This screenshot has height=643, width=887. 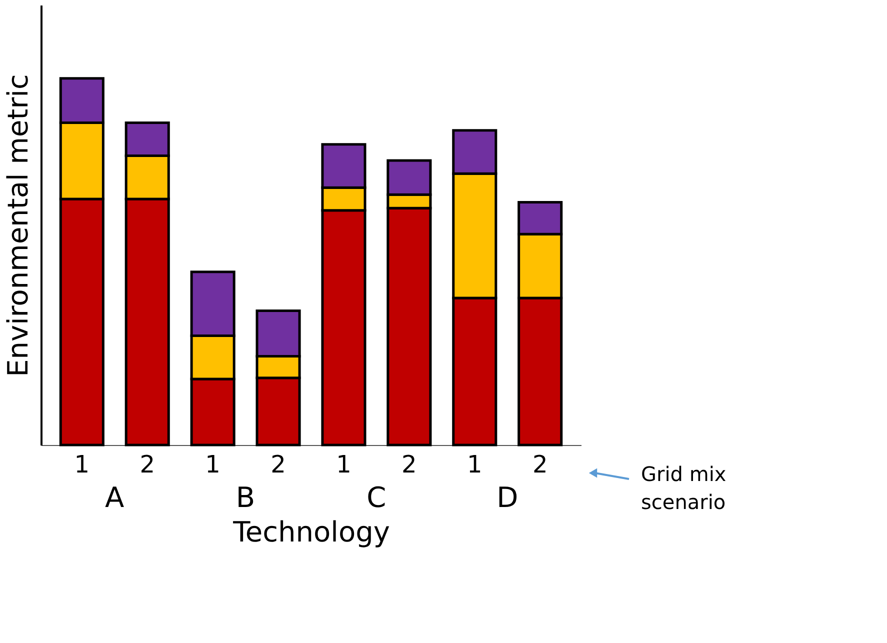 I want to click on x-axis-title: Technology, so click(x=311, y=532).